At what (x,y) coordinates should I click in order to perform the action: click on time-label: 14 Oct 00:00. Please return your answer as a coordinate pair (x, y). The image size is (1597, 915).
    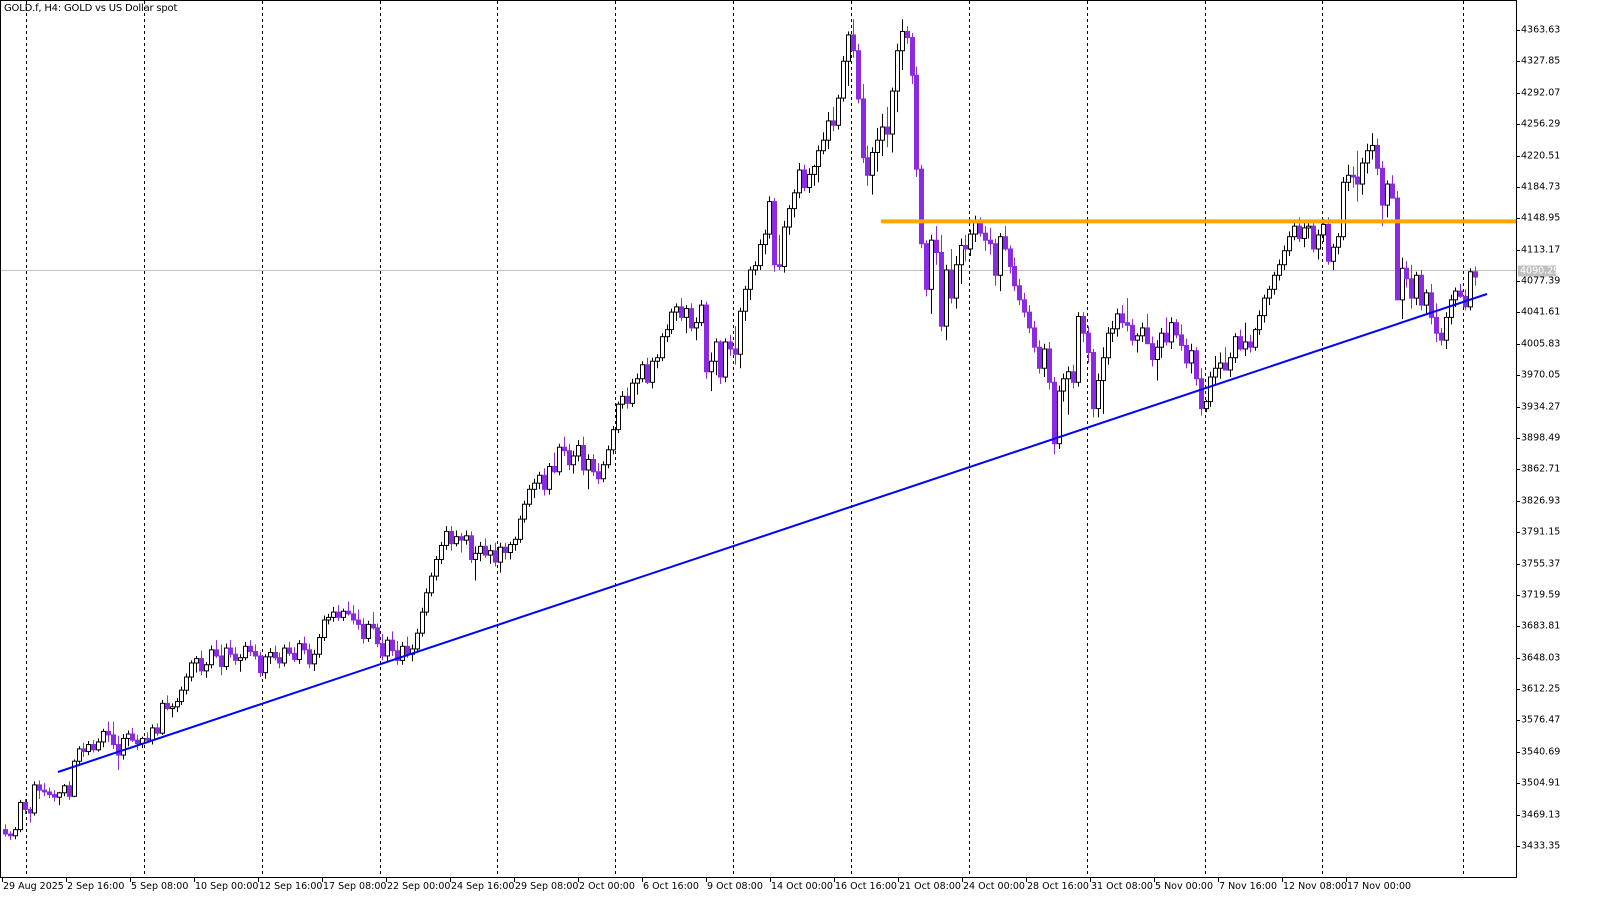
    Looking at the image, I should click on (802, 886).